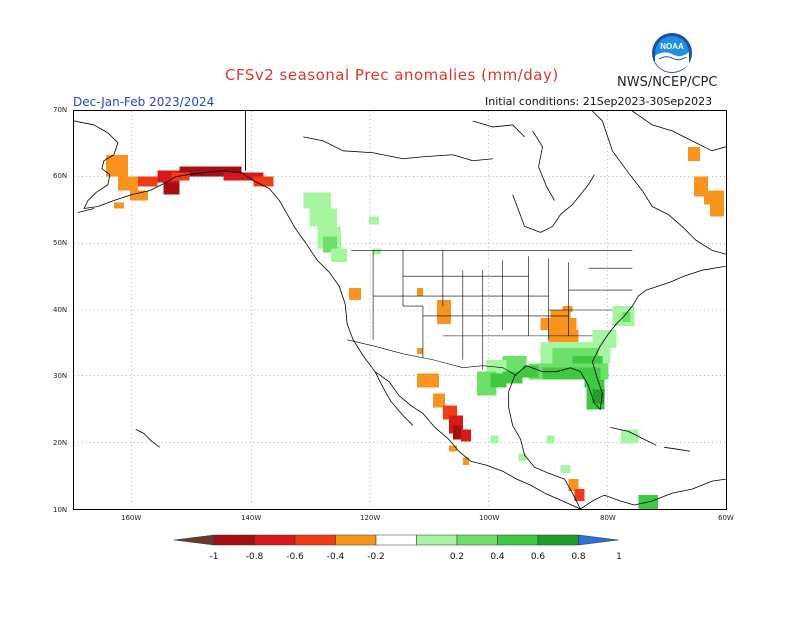  I want to click on colorbar-tick-label: 0.6, so click(538, 557).